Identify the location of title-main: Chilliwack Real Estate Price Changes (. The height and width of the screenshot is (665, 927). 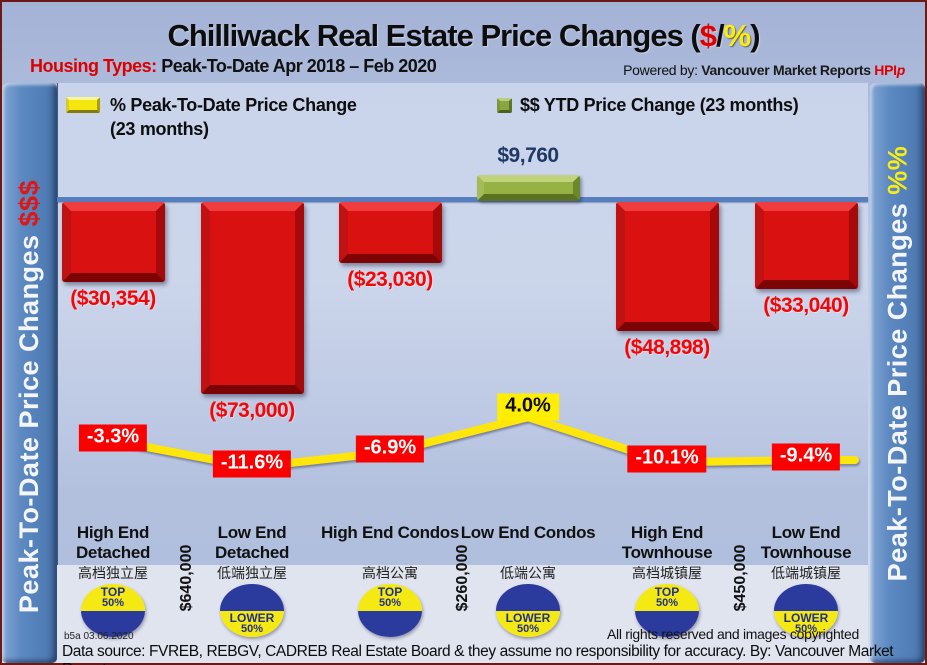
(433, 35).